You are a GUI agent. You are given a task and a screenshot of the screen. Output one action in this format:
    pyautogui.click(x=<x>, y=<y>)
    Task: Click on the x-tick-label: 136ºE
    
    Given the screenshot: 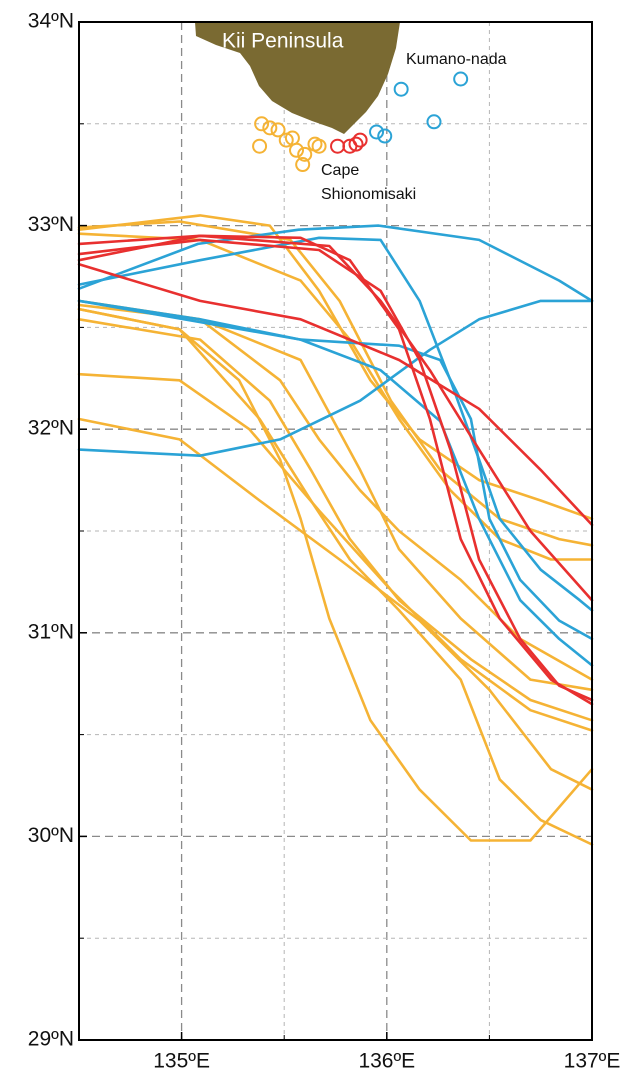 What is the action you would take?
    pyautogui.click(x=386, y=1061)
    